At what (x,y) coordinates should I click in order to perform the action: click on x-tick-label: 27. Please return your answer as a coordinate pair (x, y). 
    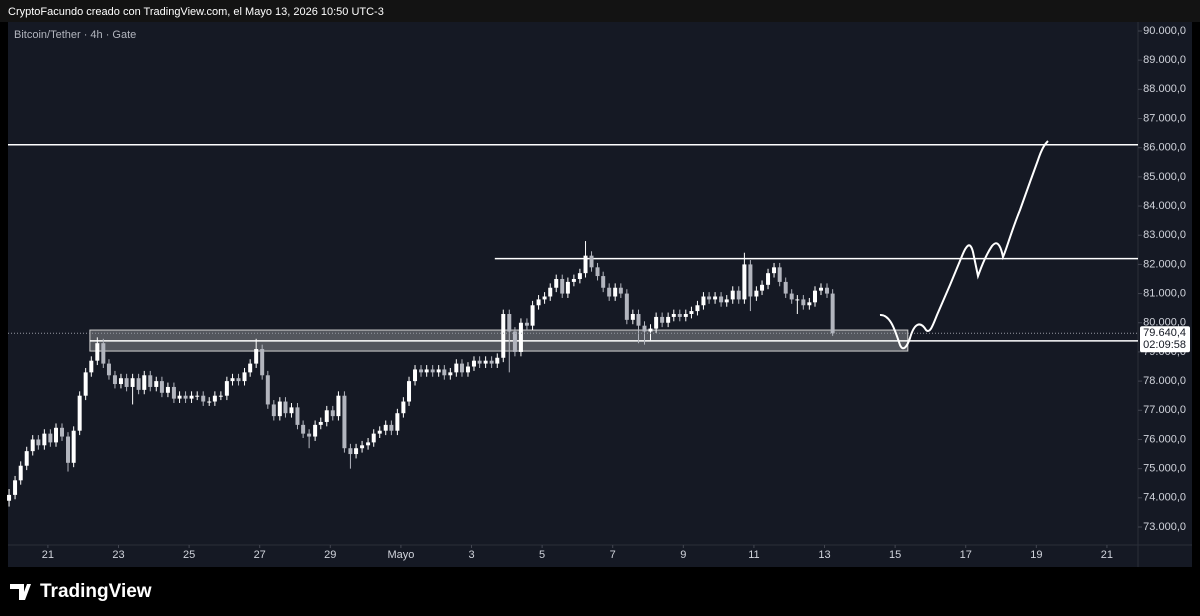
    Looking at the image, I should click on (260, 555).